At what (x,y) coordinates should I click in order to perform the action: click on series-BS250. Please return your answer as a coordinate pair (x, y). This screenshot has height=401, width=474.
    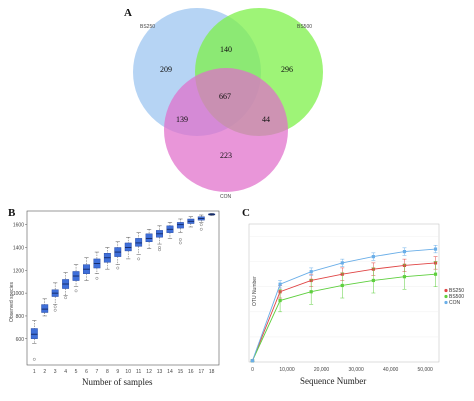
    Looking at the image, I should click on (344, 309).